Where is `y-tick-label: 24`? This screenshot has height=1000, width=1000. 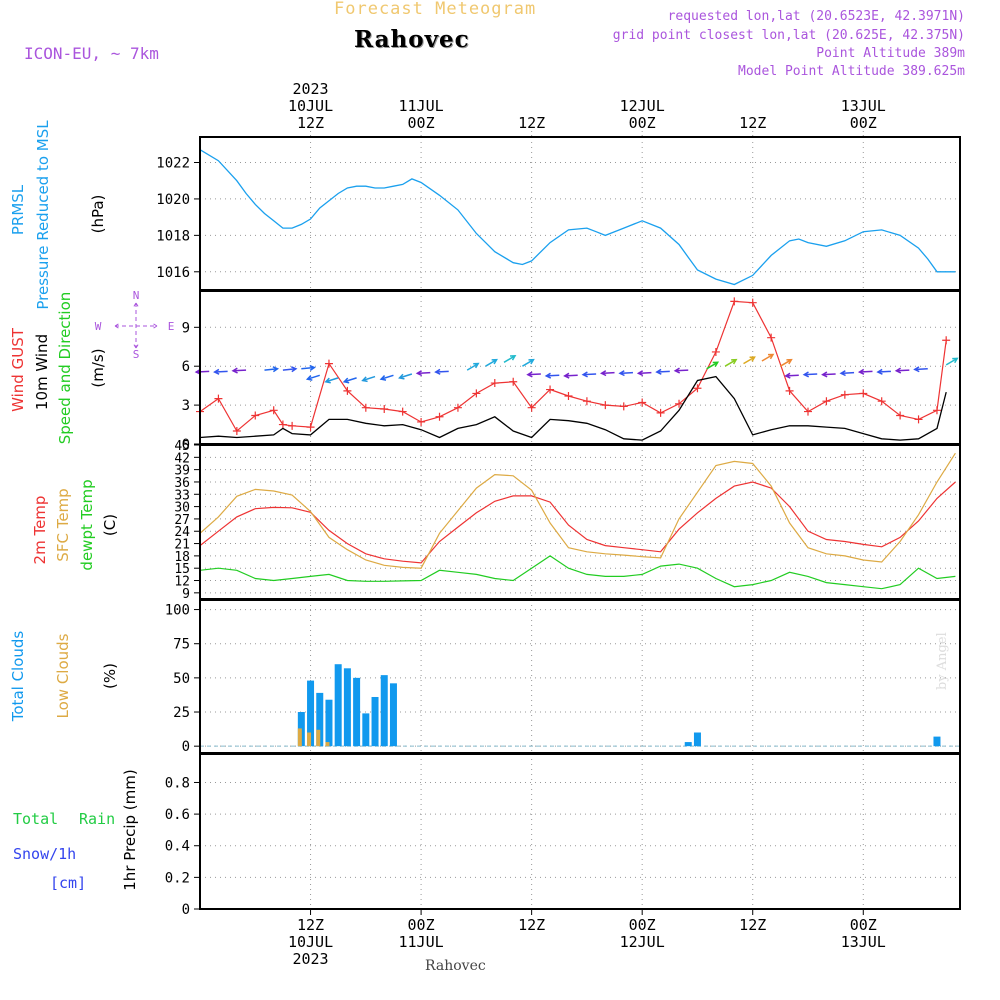 y-tick-label: 24 is located at coordinates (182, 532).